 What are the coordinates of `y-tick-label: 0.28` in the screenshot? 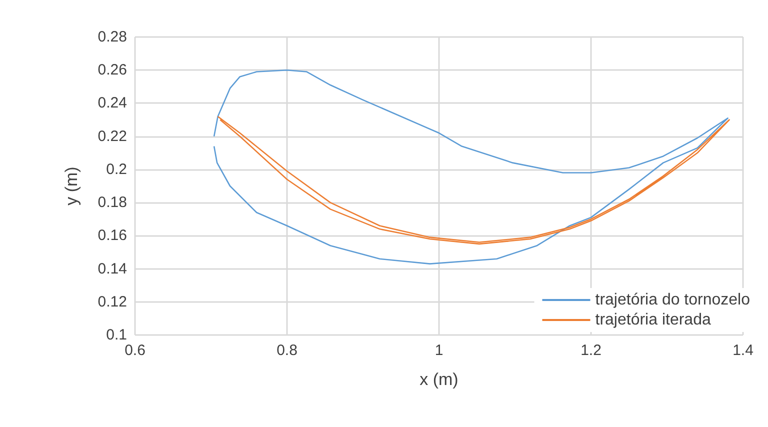 It's located at (112, 37).